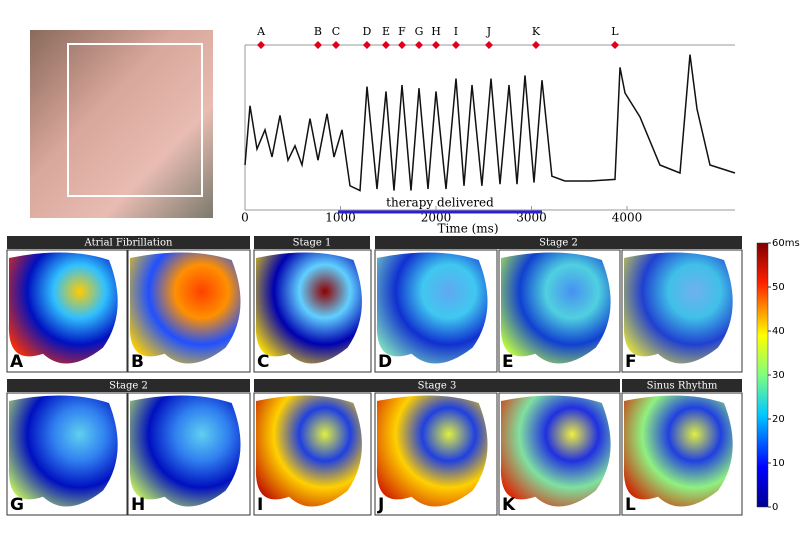 The width and height of the screenshot is (800, 538). I want to click on x-tick-label: 2000, so click(436, 218).